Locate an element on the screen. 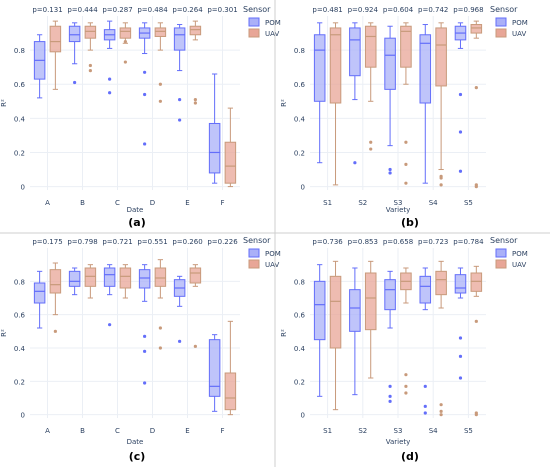 This screenshot has height=467, width=550. p-value-label: p=0.481 is located at coordinates (327, 10).